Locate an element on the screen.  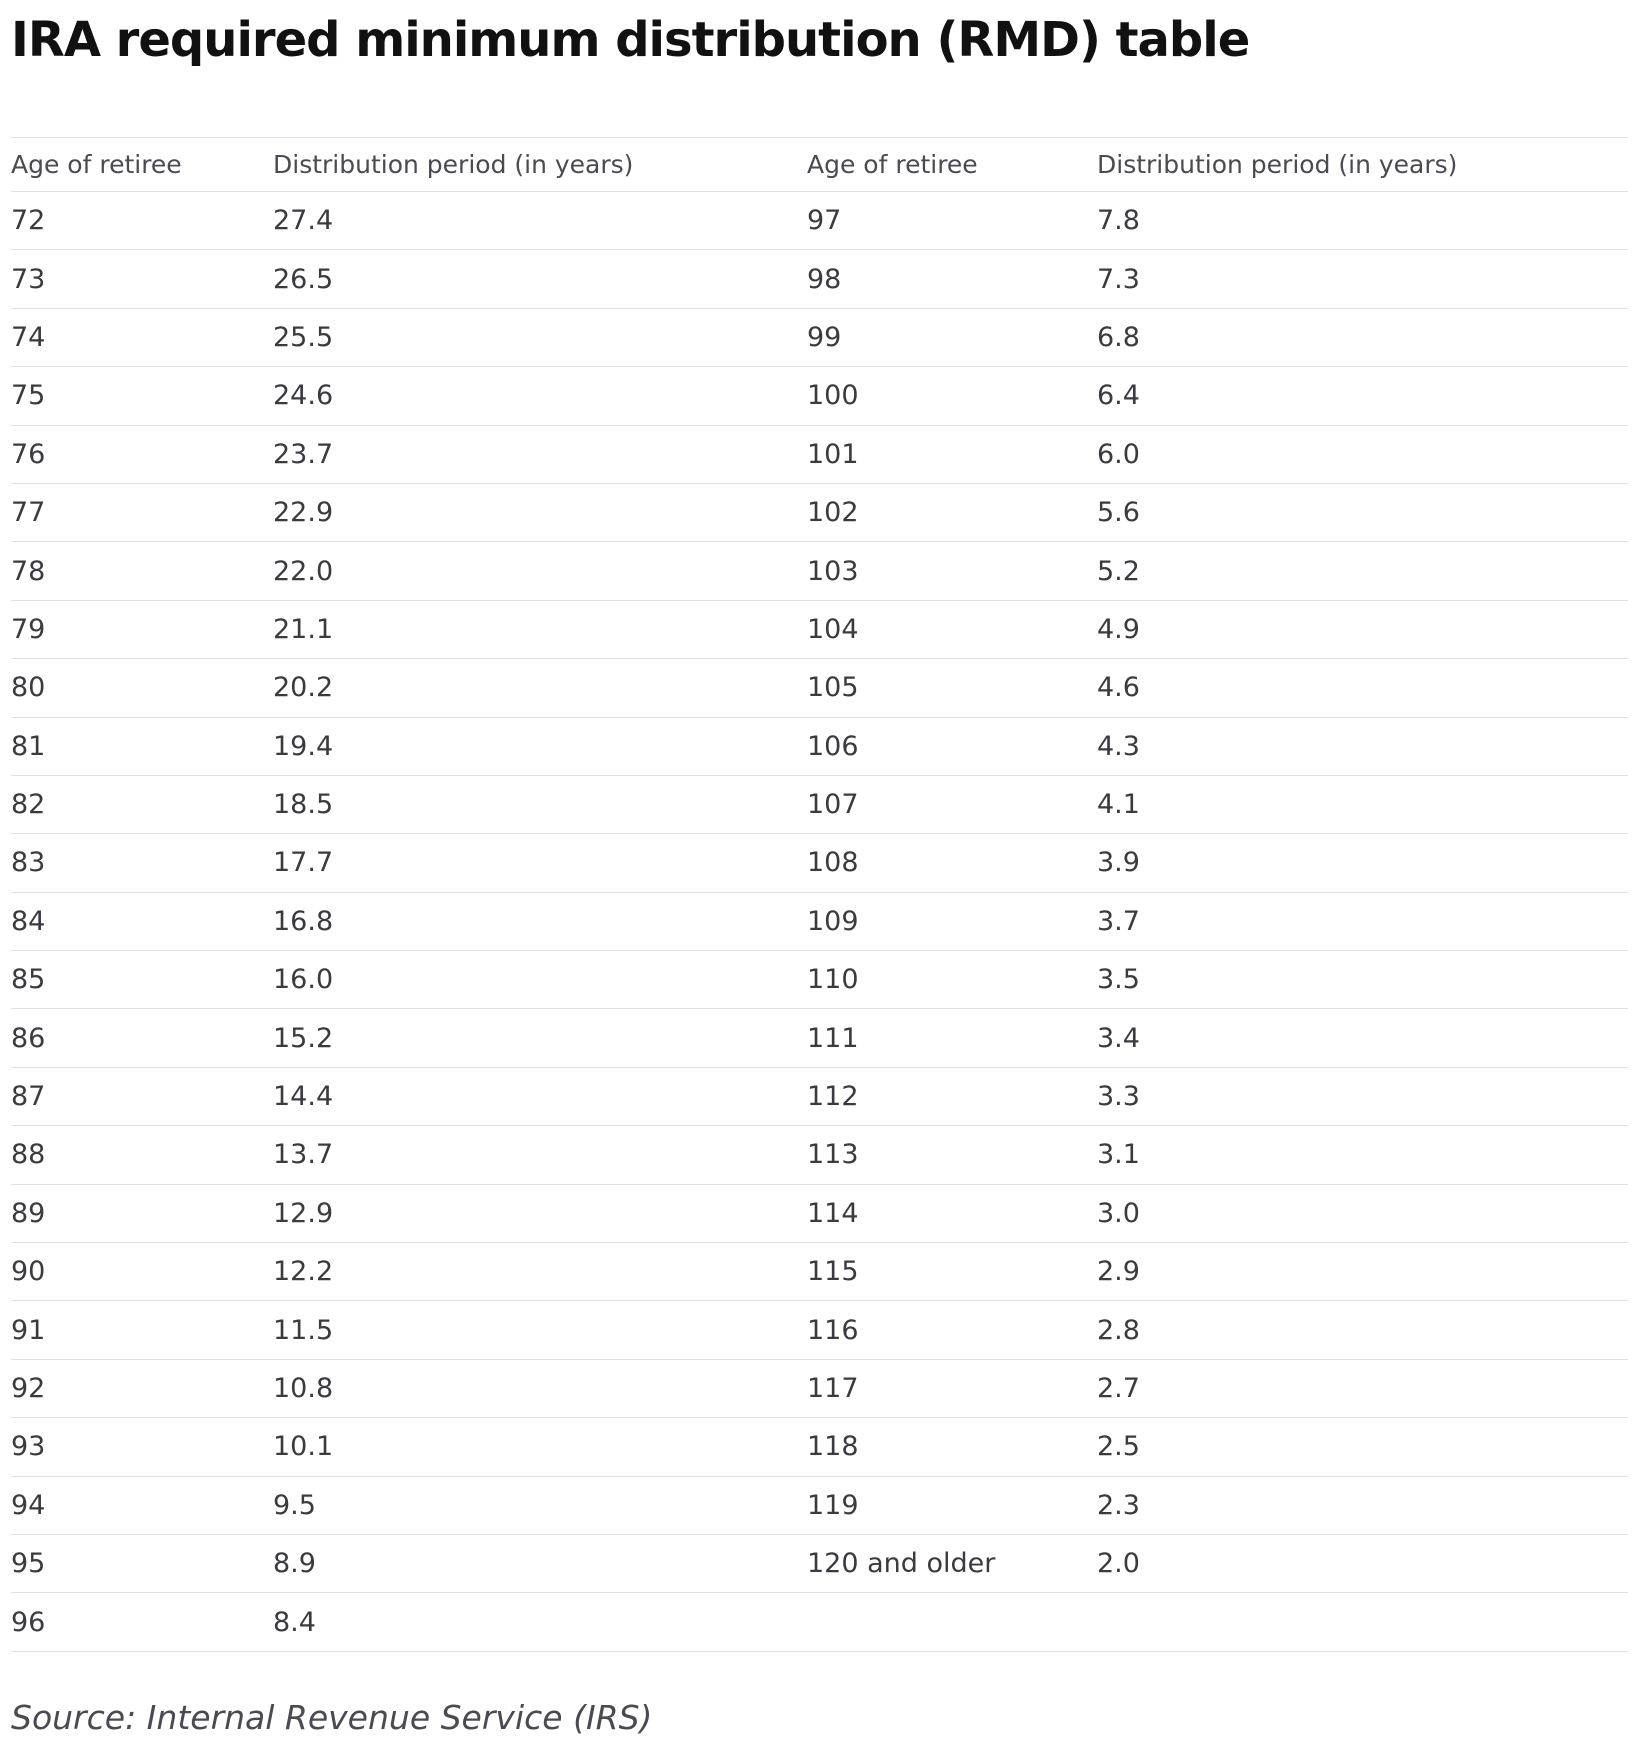
age: 88 is located at coordinates (28, 1155).